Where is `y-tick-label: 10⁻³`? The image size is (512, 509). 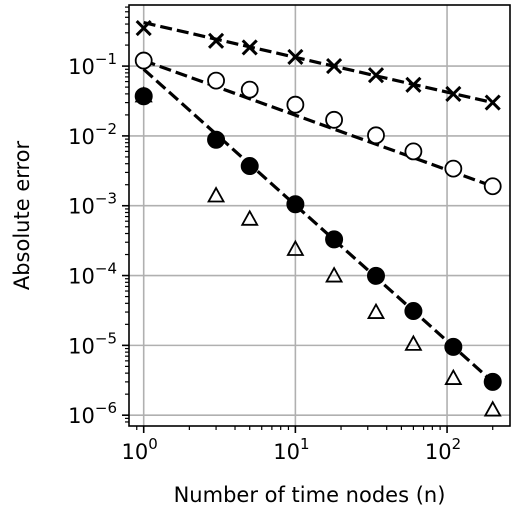 y-tick-label: 10⁻³ is located at coordinates (92, 204).